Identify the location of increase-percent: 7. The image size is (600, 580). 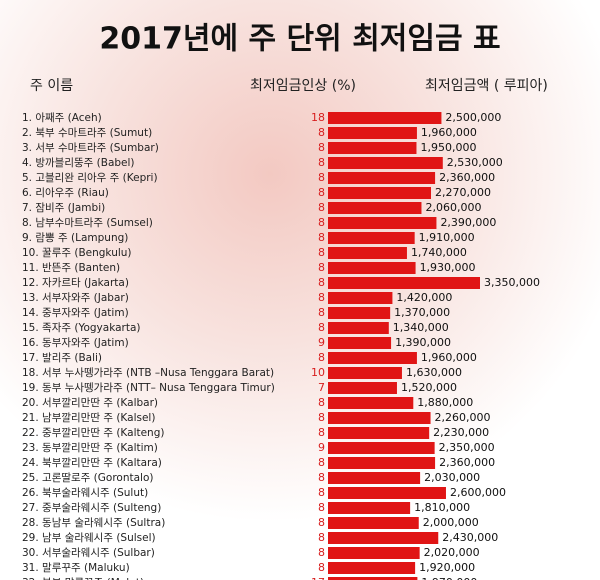
(321, 387).